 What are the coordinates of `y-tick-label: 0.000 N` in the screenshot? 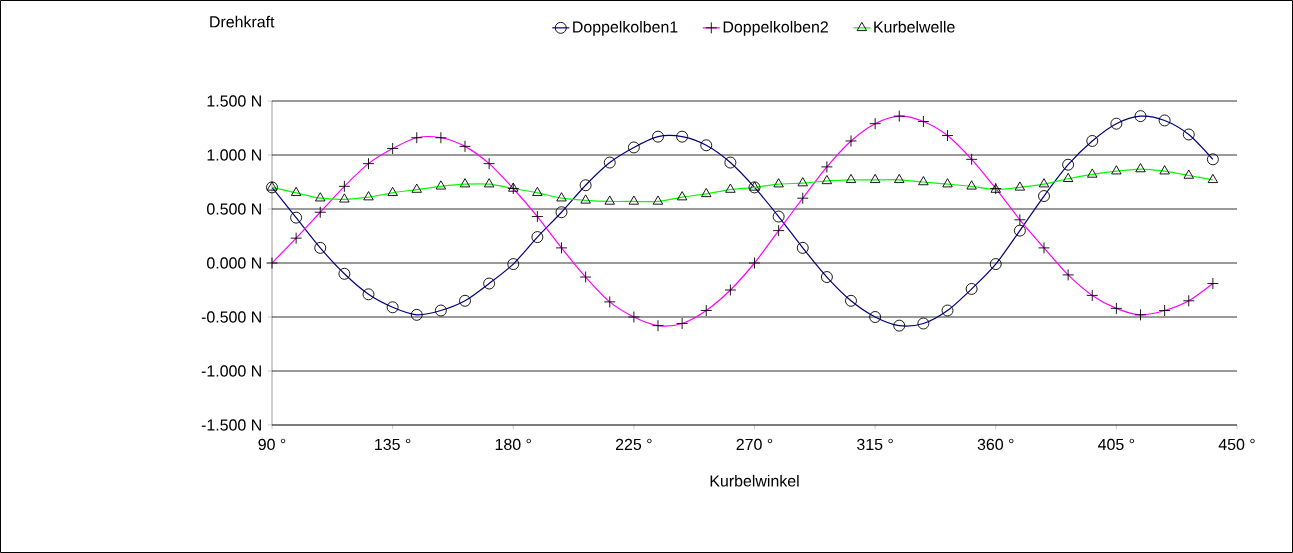 It's located at (234, 263).